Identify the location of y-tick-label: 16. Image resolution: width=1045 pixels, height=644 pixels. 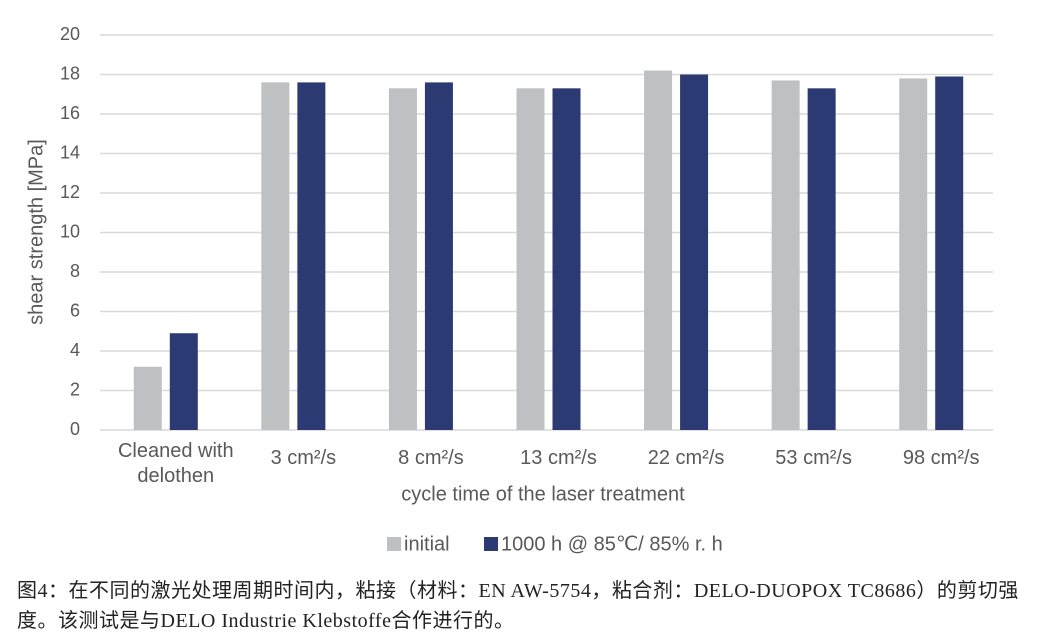
(70, 113).